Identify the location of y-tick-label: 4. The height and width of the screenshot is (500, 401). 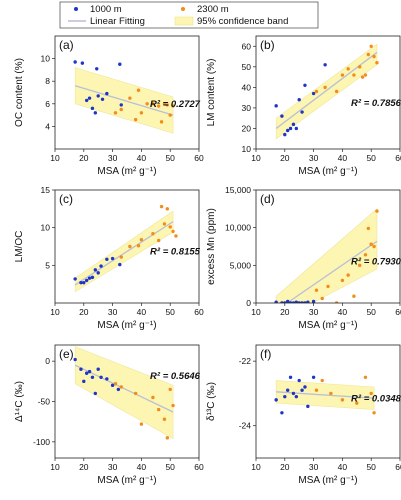
(47, 126).